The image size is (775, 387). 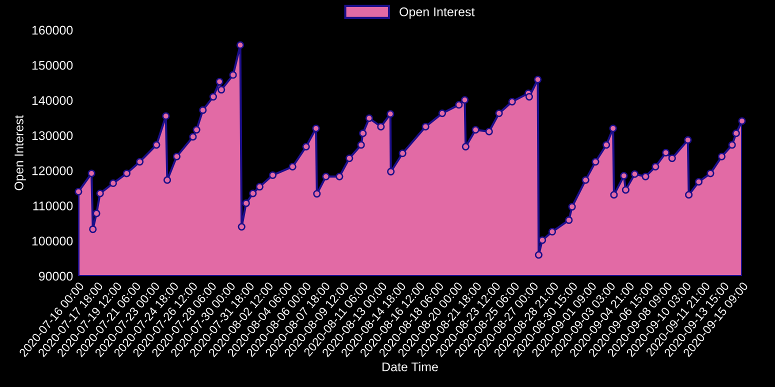 I want to click on y-tick-label: 90000, so click(x=55, y=276).